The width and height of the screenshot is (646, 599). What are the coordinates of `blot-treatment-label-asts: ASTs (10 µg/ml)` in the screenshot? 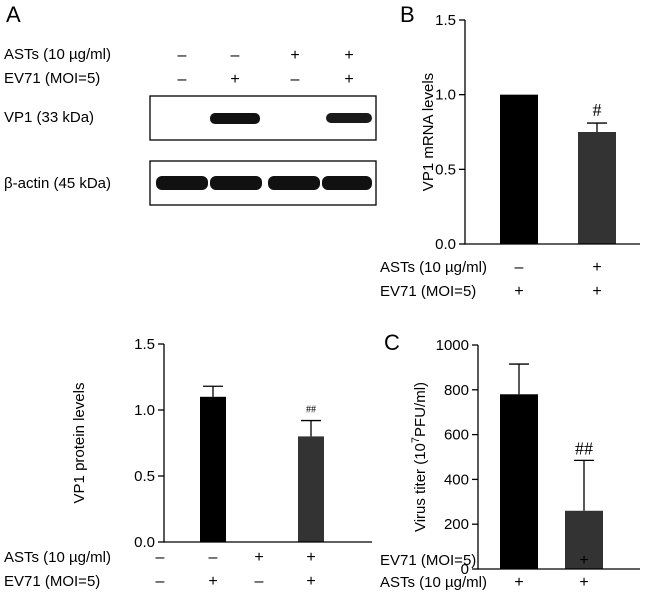 It's located at (57, 54).